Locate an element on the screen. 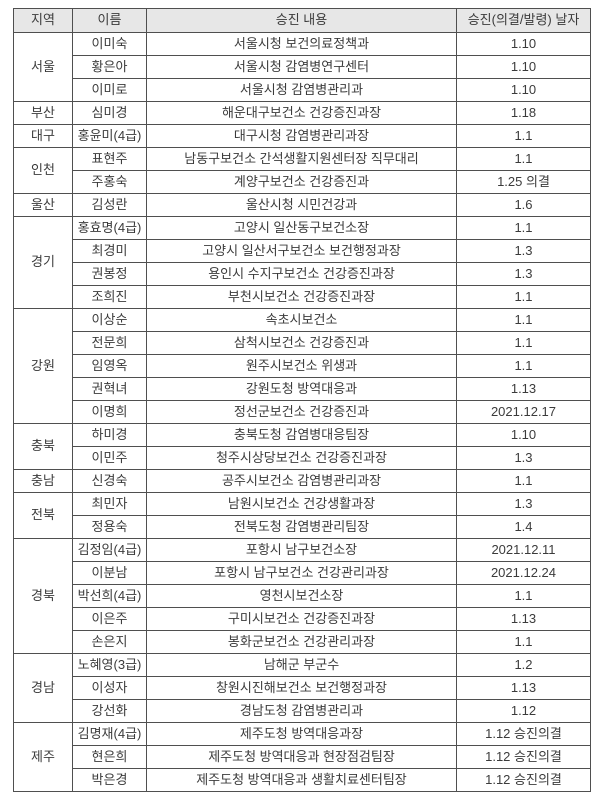 This screenshot has width=600, height=797. name-cell: 최민자 is located at coordinates (109, 504).